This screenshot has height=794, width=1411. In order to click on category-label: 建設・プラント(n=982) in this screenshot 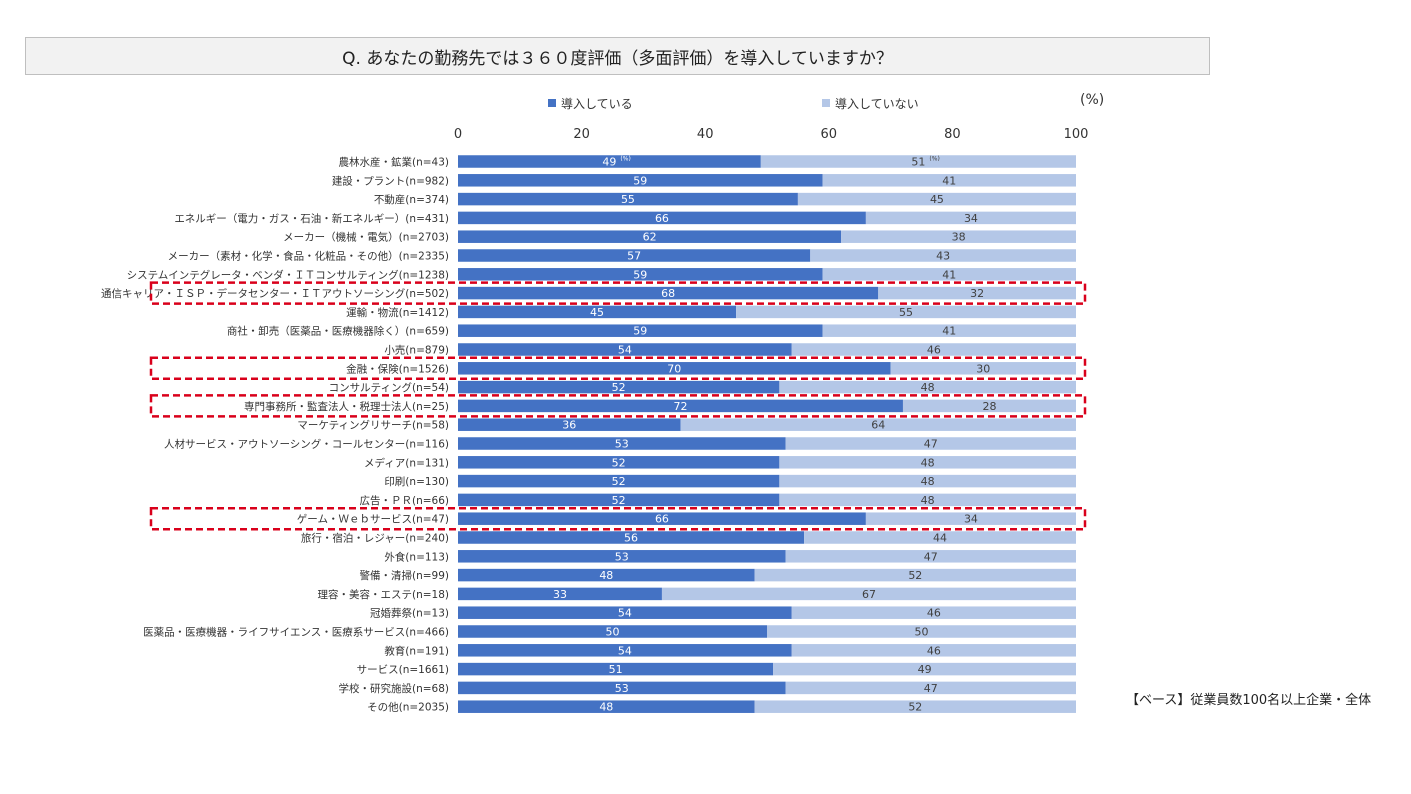, I will do `click(390, 180)`.